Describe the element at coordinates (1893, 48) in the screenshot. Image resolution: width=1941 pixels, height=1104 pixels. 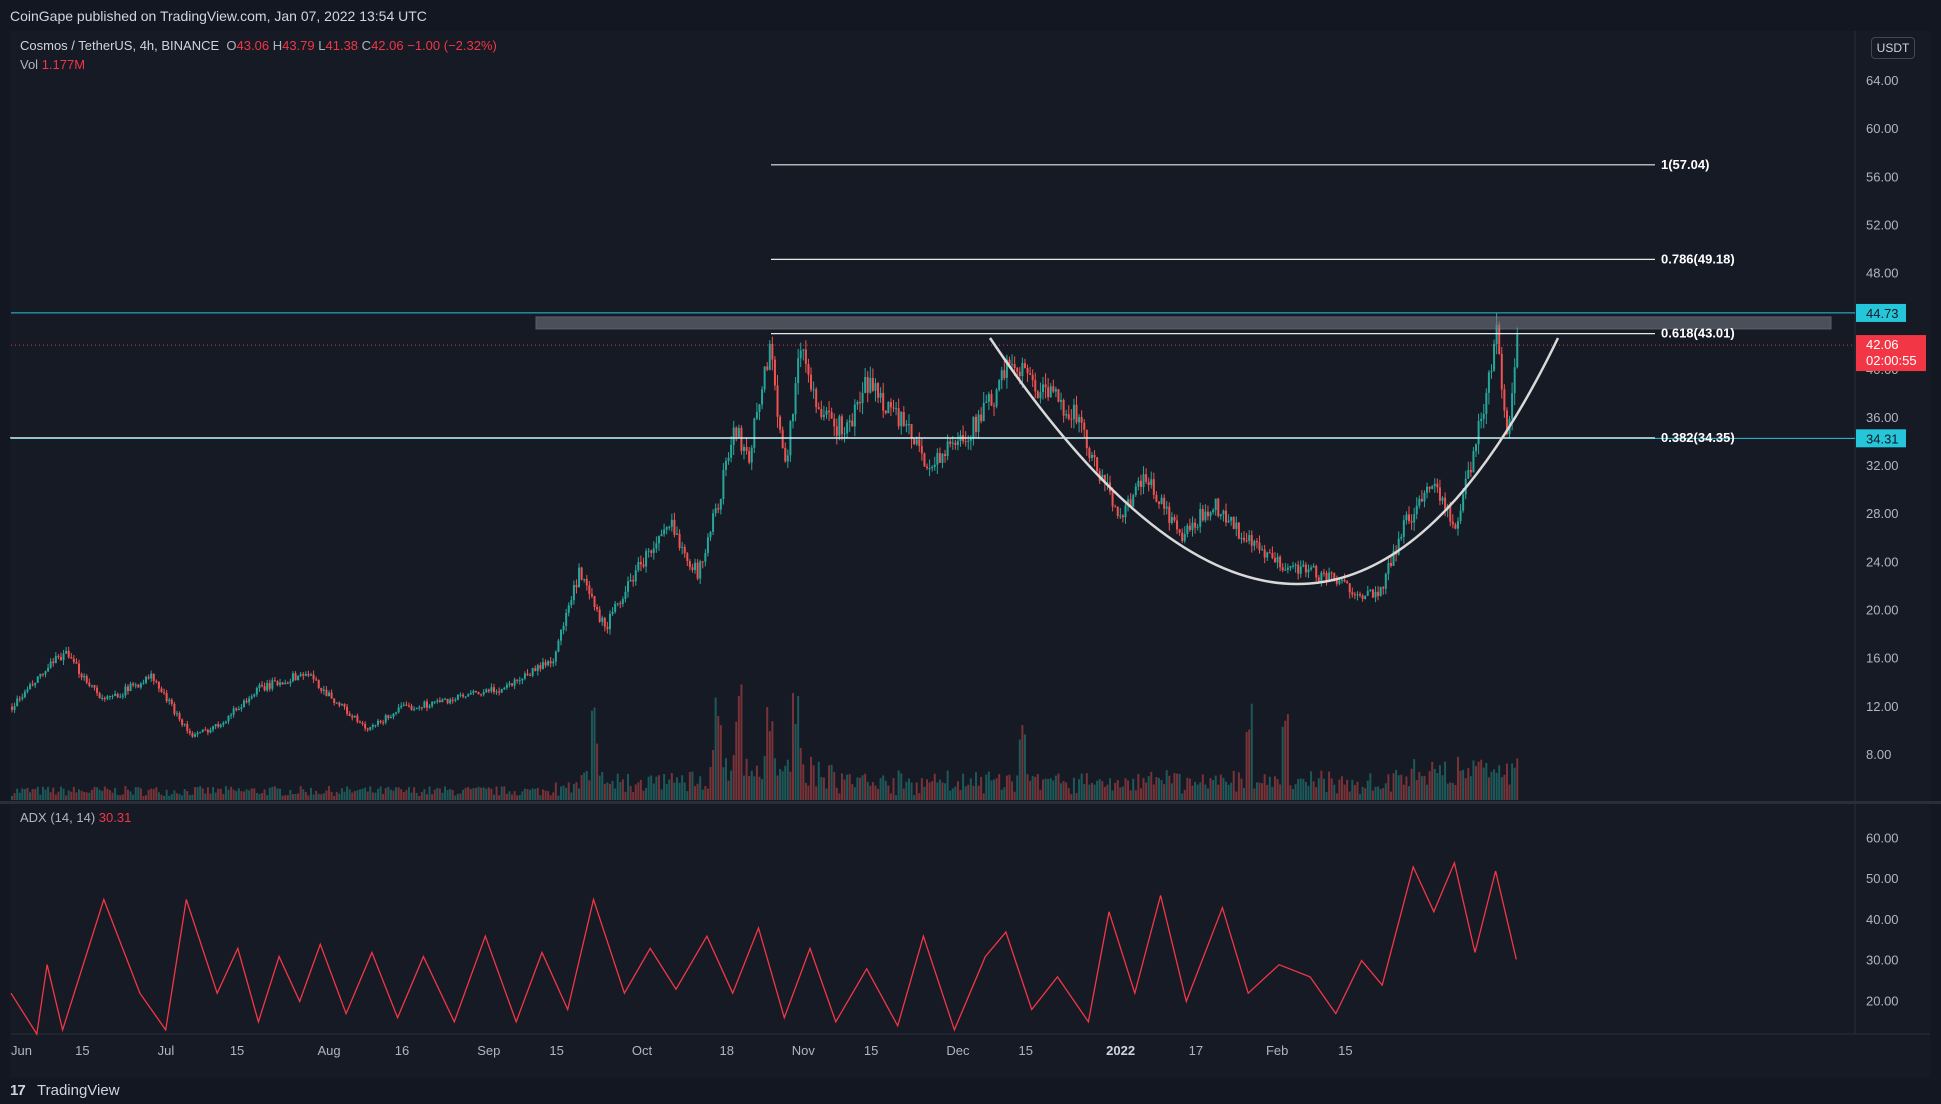
I see `currency-button: USDT` at that location.